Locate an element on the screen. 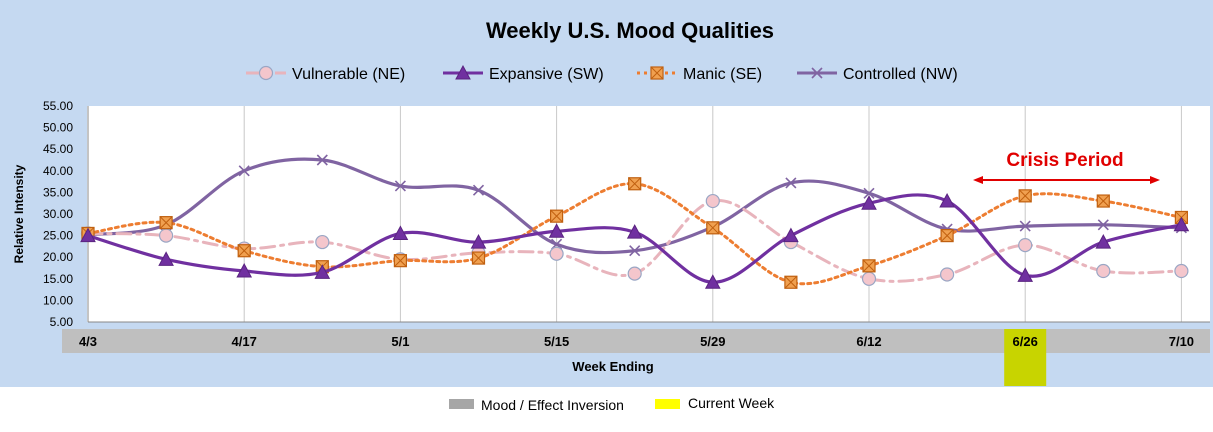 The width and height of the screenshot is (1213, 432). x-tick-label: 5/1 is located at coordinates (400, 341).